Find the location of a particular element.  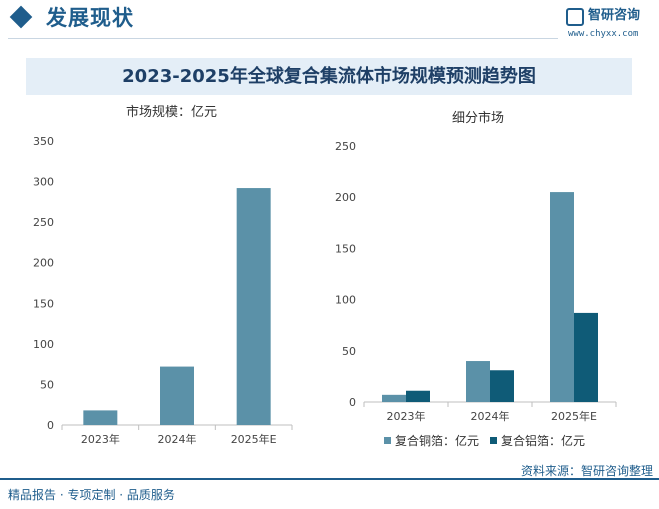

page-footer: 精品报告 · 专项定制 · 品质服务 资料来源：智研咨询整理 is located at coordinates (329, 486).